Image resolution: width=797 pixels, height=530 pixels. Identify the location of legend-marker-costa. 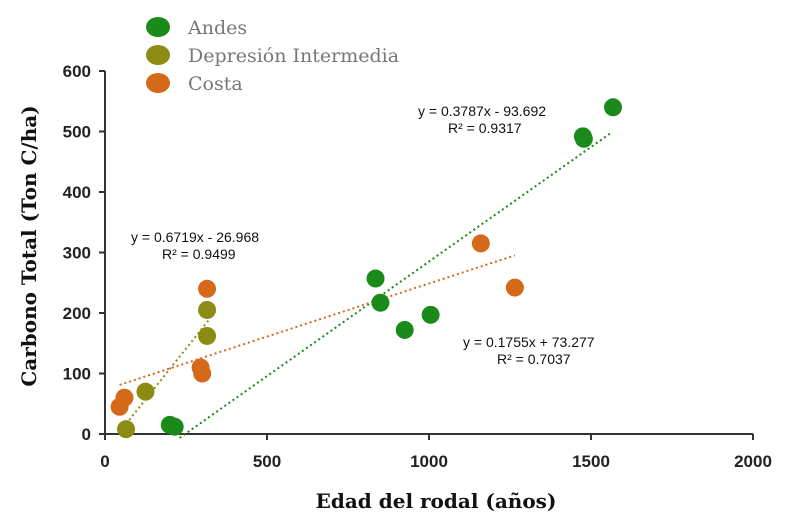
(158, 83).